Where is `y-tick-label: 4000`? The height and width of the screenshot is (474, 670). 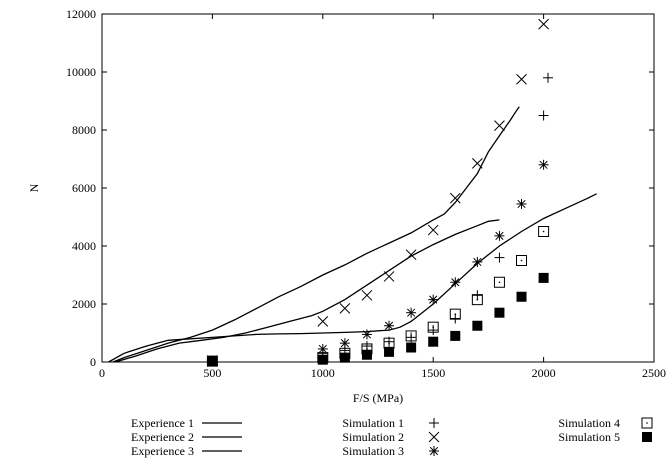
y-tick-label: 4000 is located at coordinates (84, 246).